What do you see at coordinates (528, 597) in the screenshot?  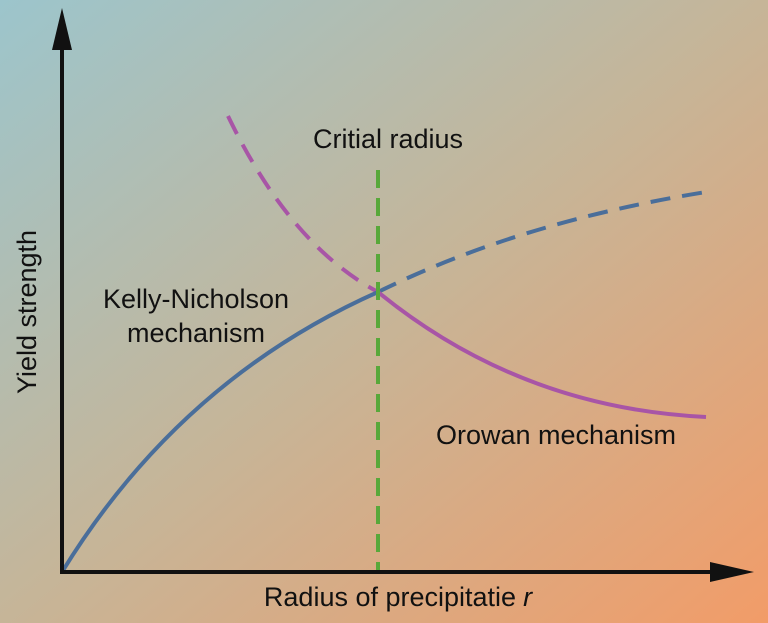 I see `x-axis-variable: r` at bounding box center [528, 597].